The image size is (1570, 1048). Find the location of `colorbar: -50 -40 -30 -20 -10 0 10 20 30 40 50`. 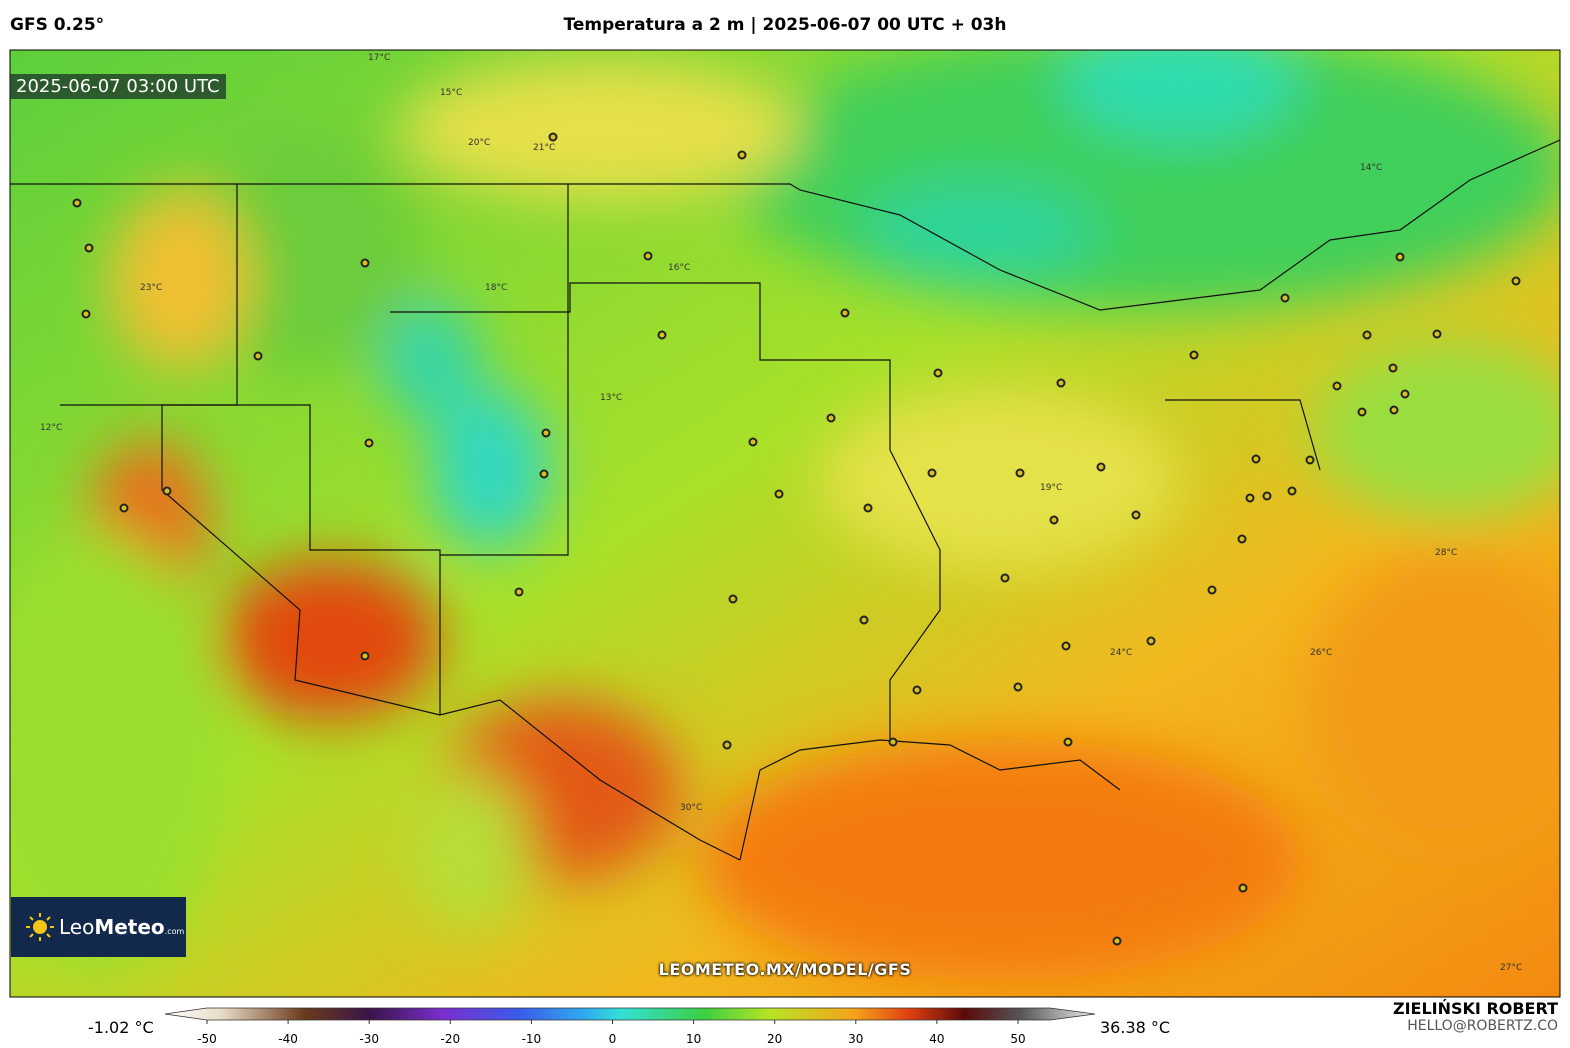

colorbar: -50 -40 -30 -20 -10 0 10 20 30 40 50 is located at coordinates (630, 1026).